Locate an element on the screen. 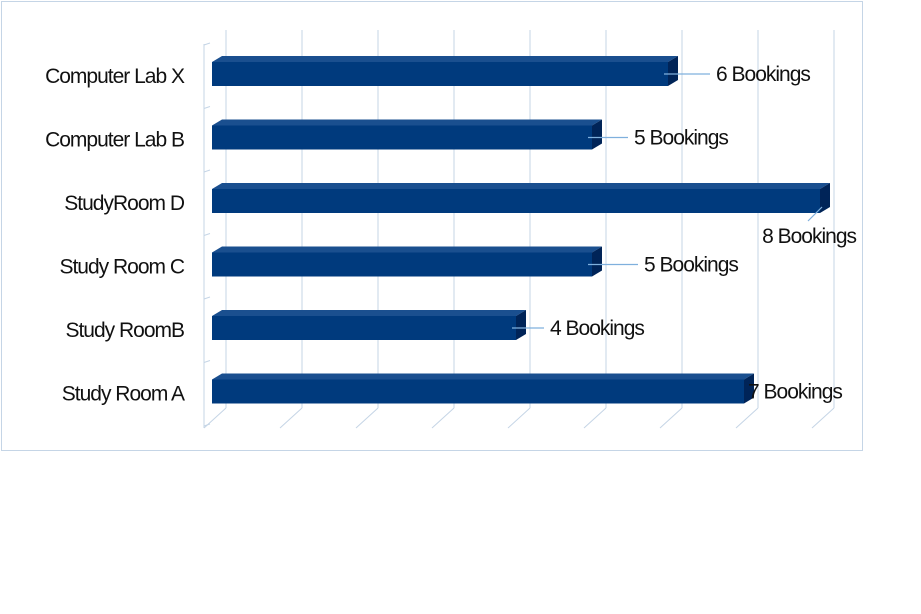  category-label-1: Computer Lab B is located at coordinates (114, 140).